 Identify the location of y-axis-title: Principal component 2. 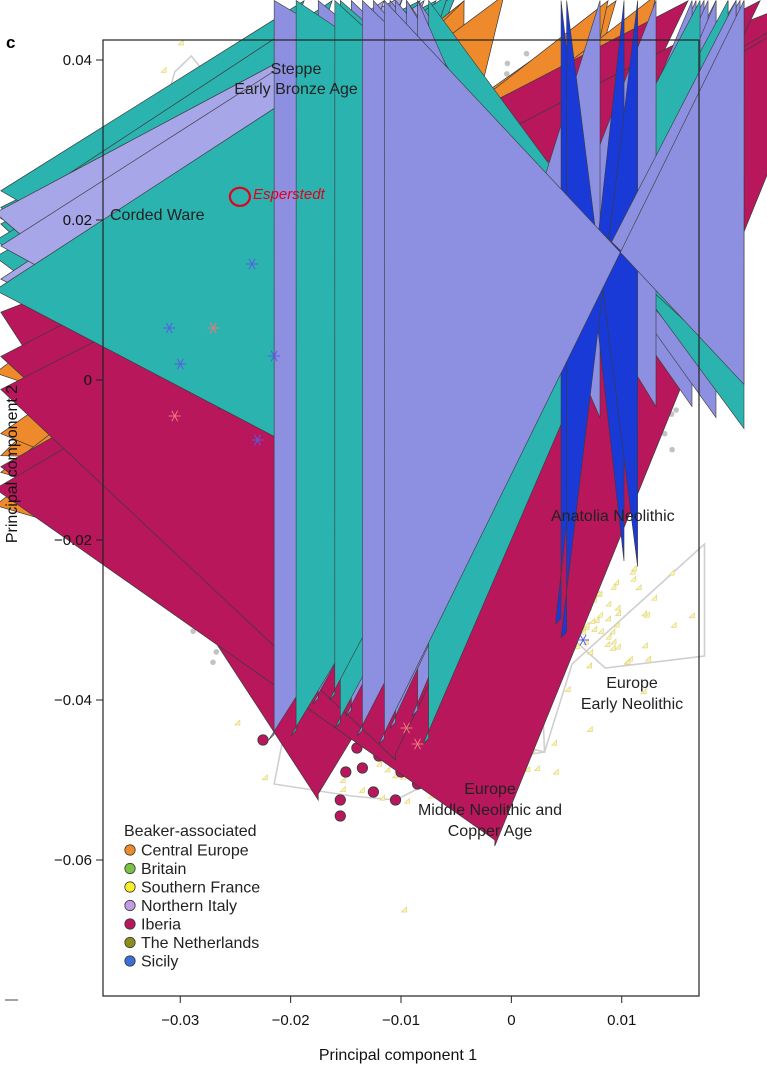
(12, 464).